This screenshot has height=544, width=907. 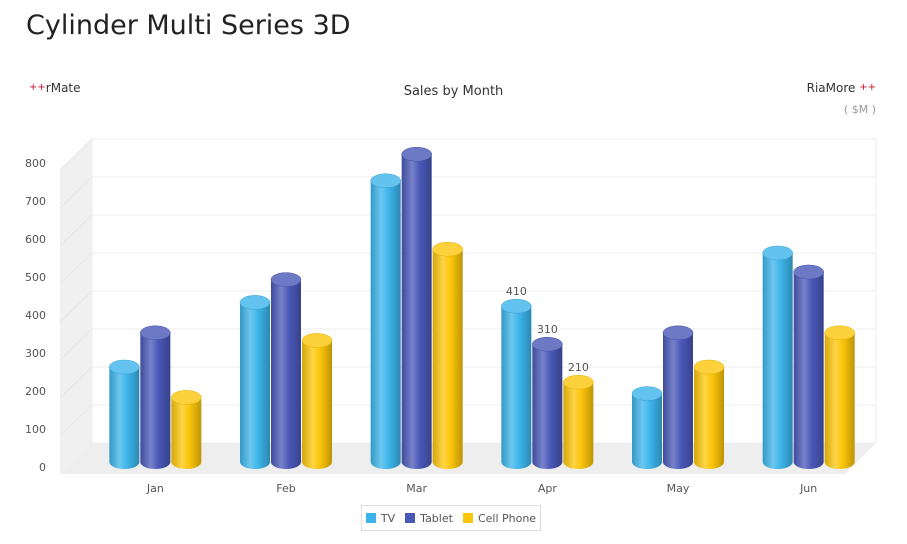 I want to click on y-tick-label: 600, so click(x=35, y=239).